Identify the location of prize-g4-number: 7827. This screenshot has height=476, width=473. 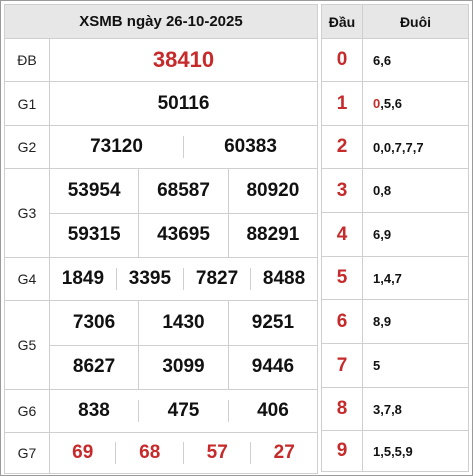
(217, 279).